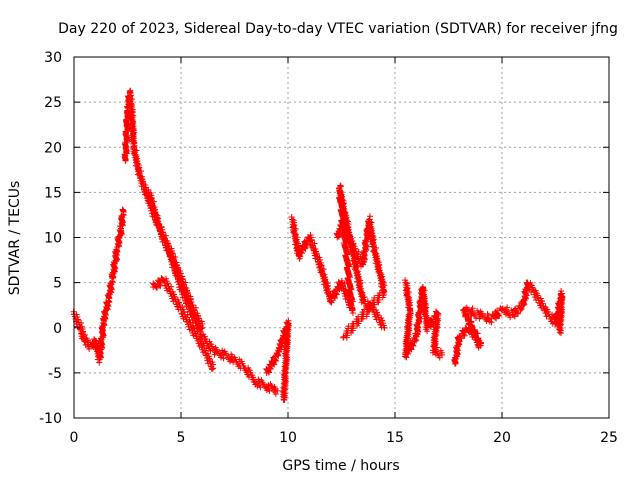 This screenshot has height=480, width=640. Describe the element at coordinates (57, 329) in the screenshot. I see `y-tick-label: 0` at that location.